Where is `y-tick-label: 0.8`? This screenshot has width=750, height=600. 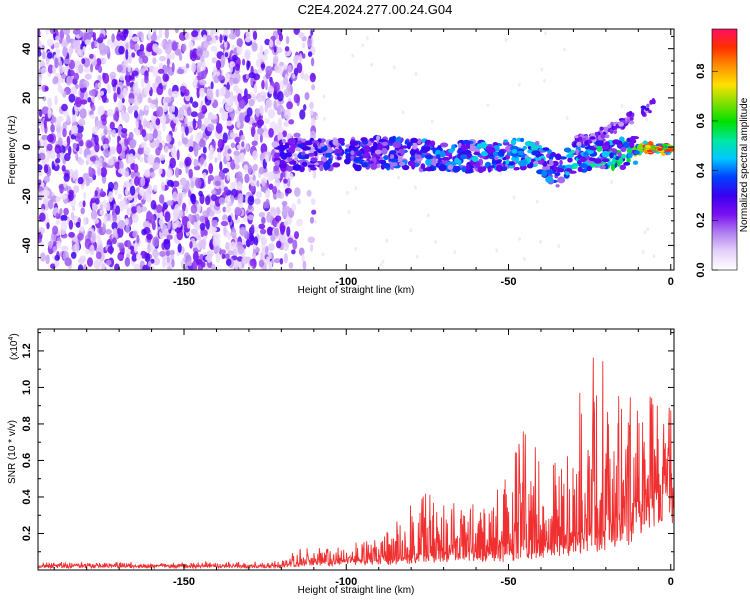
y-tick-label: 0.8 is located at coordinates (27, 423).